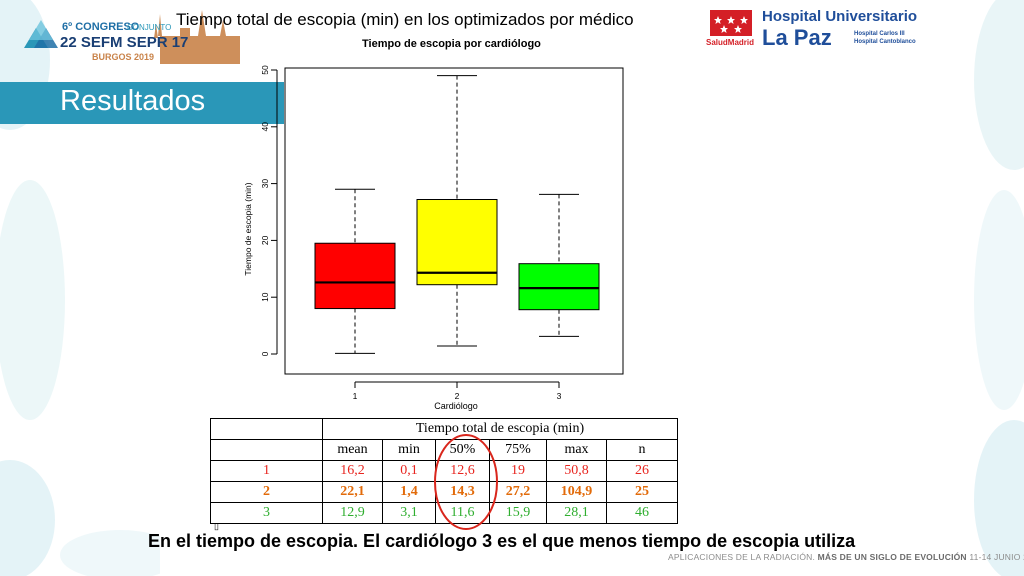 Image resolution: width=1024 pixels, height=576 pixels. I want to click on y-axis-label: Tiempo de escopia (min), so click(248, 228).